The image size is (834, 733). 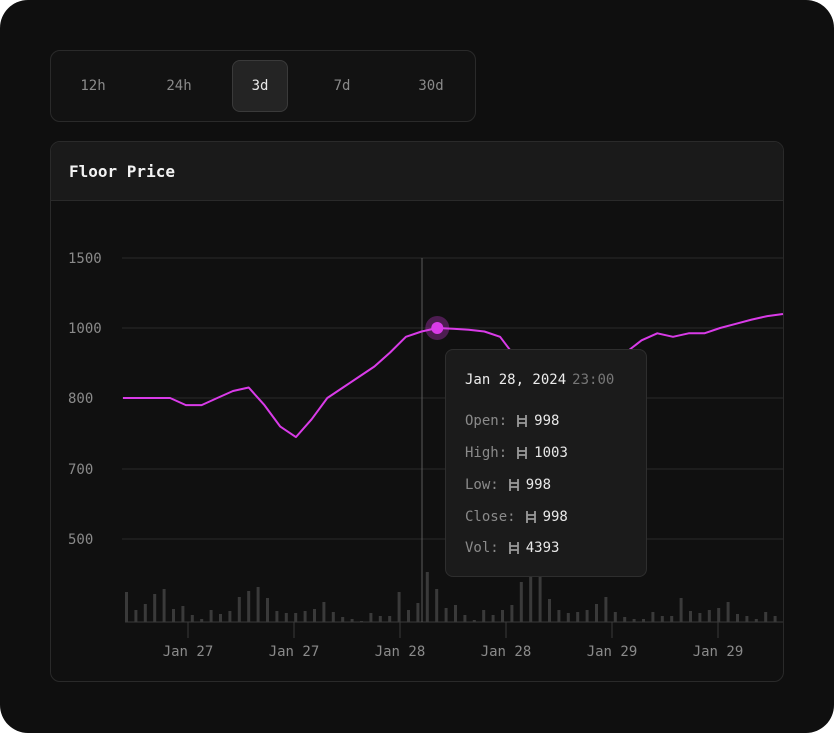 What do you see at coordinates (85, 329) in the screenshot?
I see `y-tick-label: 1000` at bounding box center [85, 329].